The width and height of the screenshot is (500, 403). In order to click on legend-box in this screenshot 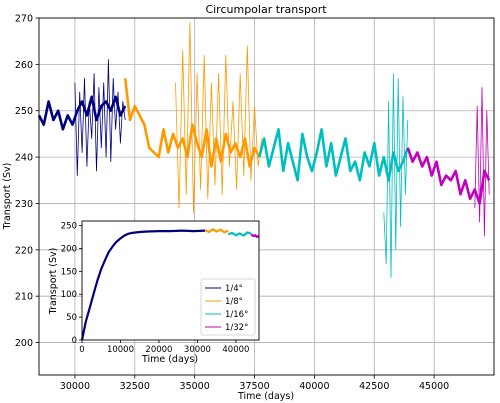, I will do `click(228, 307)`.